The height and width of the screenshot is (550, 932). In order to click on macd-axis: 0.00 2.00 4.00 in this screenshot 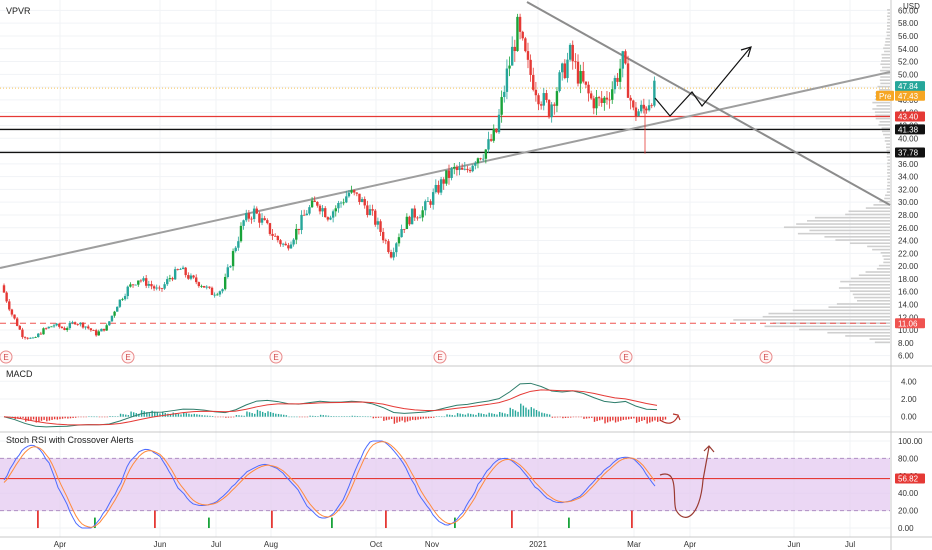, I will do `click(909, 399)`.